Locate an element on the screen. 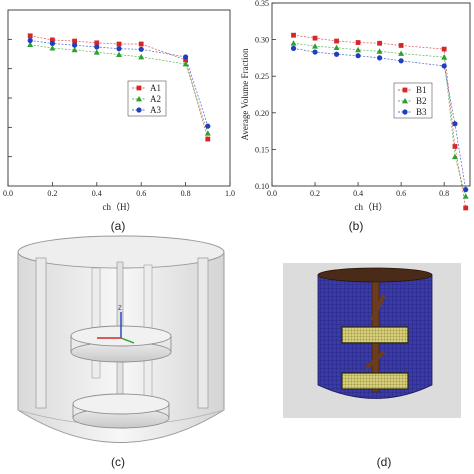  series-line-B1 is located at coordinates (380, 121).